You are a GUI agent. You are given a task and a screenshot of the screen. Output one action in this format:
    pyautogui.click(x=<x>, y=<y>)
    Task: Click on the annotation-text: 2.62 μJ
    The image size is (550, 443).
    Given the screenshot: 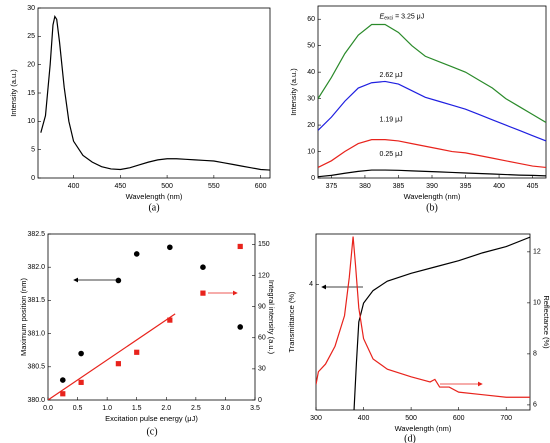 What is the action you would take?
    pyautogui.click(x=391, y=75)
    